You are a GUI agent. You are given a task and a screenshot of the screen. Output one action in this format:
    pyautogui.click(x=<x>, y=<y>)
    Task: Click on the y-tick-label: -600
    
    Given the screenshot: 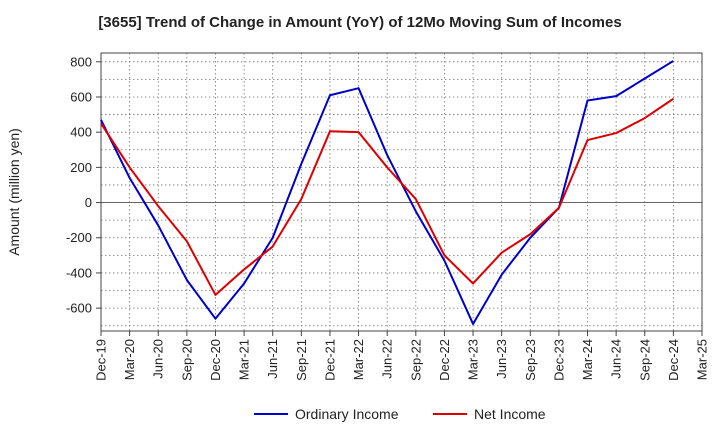 What is the action you would take?
    pyautogui.click(x=79, y=308)
    